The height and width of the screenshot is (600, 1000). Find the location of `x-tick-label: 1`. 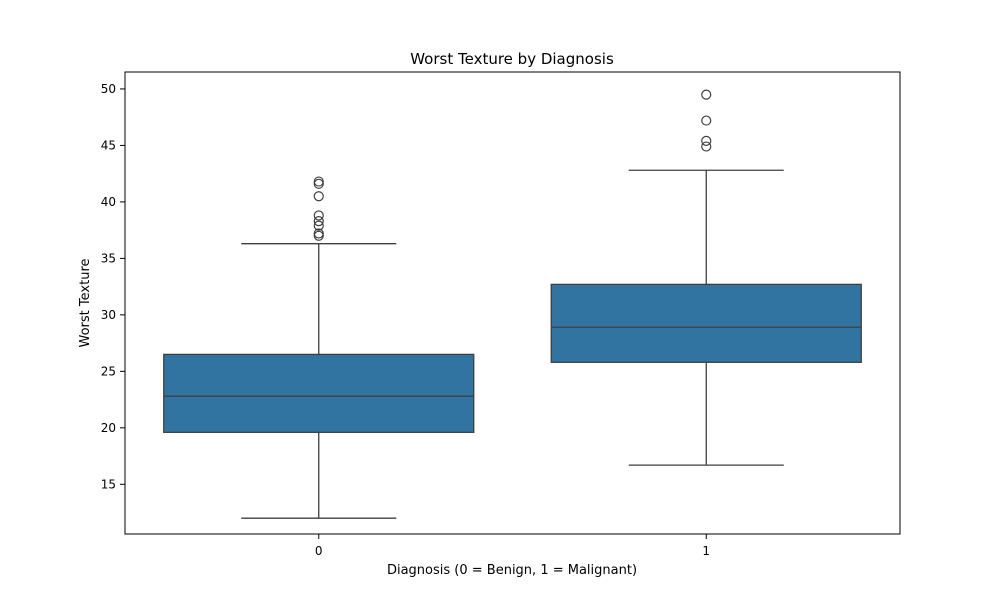

x-tick-label: 1 is located at coordinates (706, 551).